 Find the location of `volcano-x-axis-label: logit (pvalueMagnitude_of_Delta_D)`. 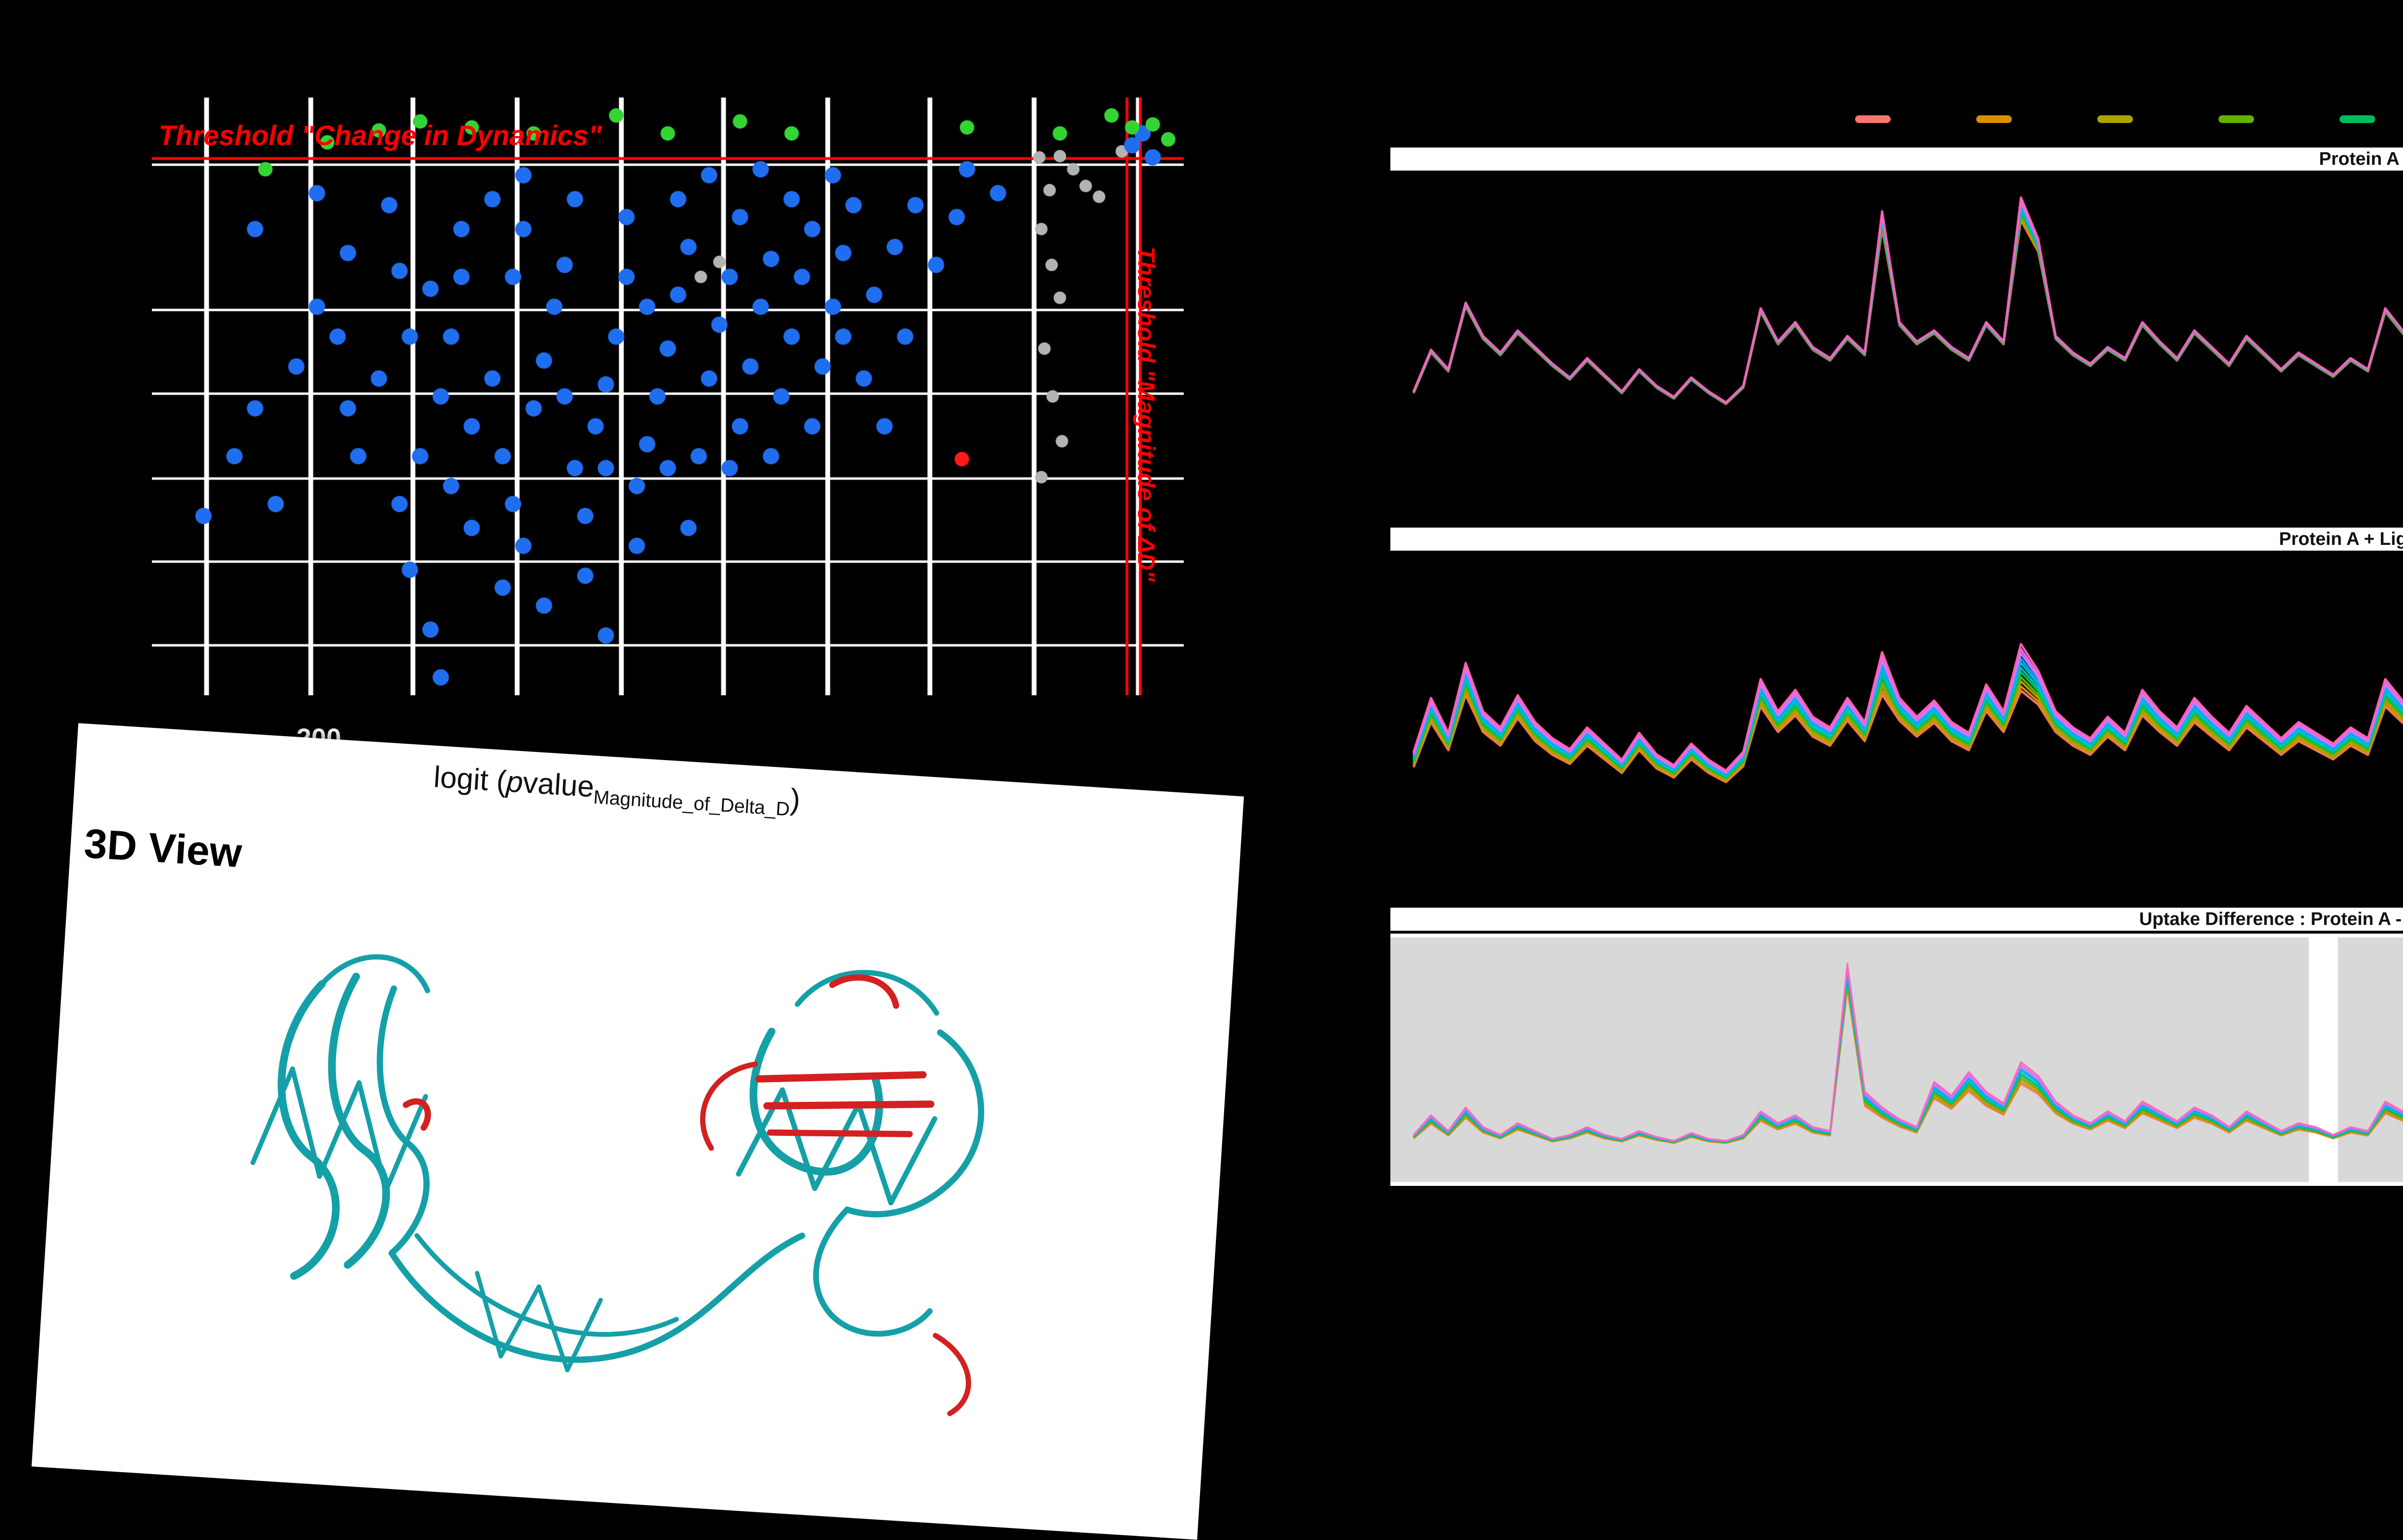

volcano-x-axis-label: logit (pvalueMagnitude_of_Delta_D) is located at coordinates (618, 790).